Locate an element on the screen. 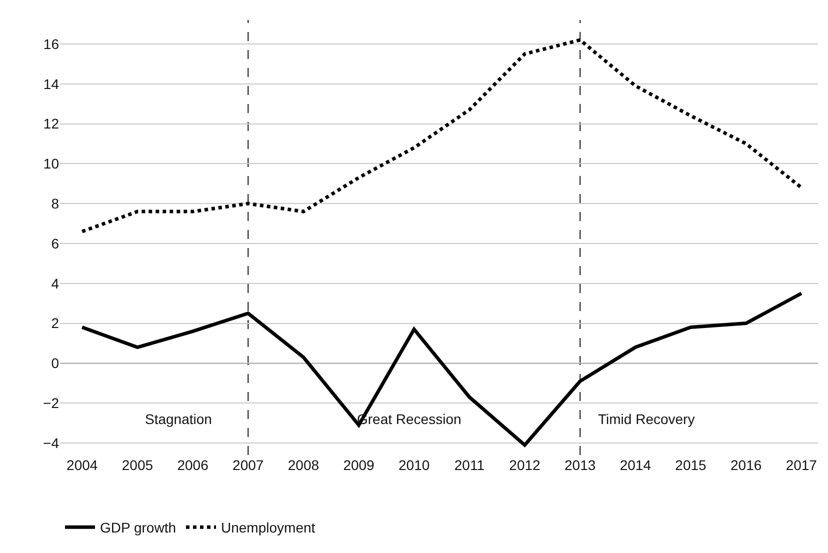 The image size is (828, 553). legend-label: GDP growth is located at coordinates (138, 528).